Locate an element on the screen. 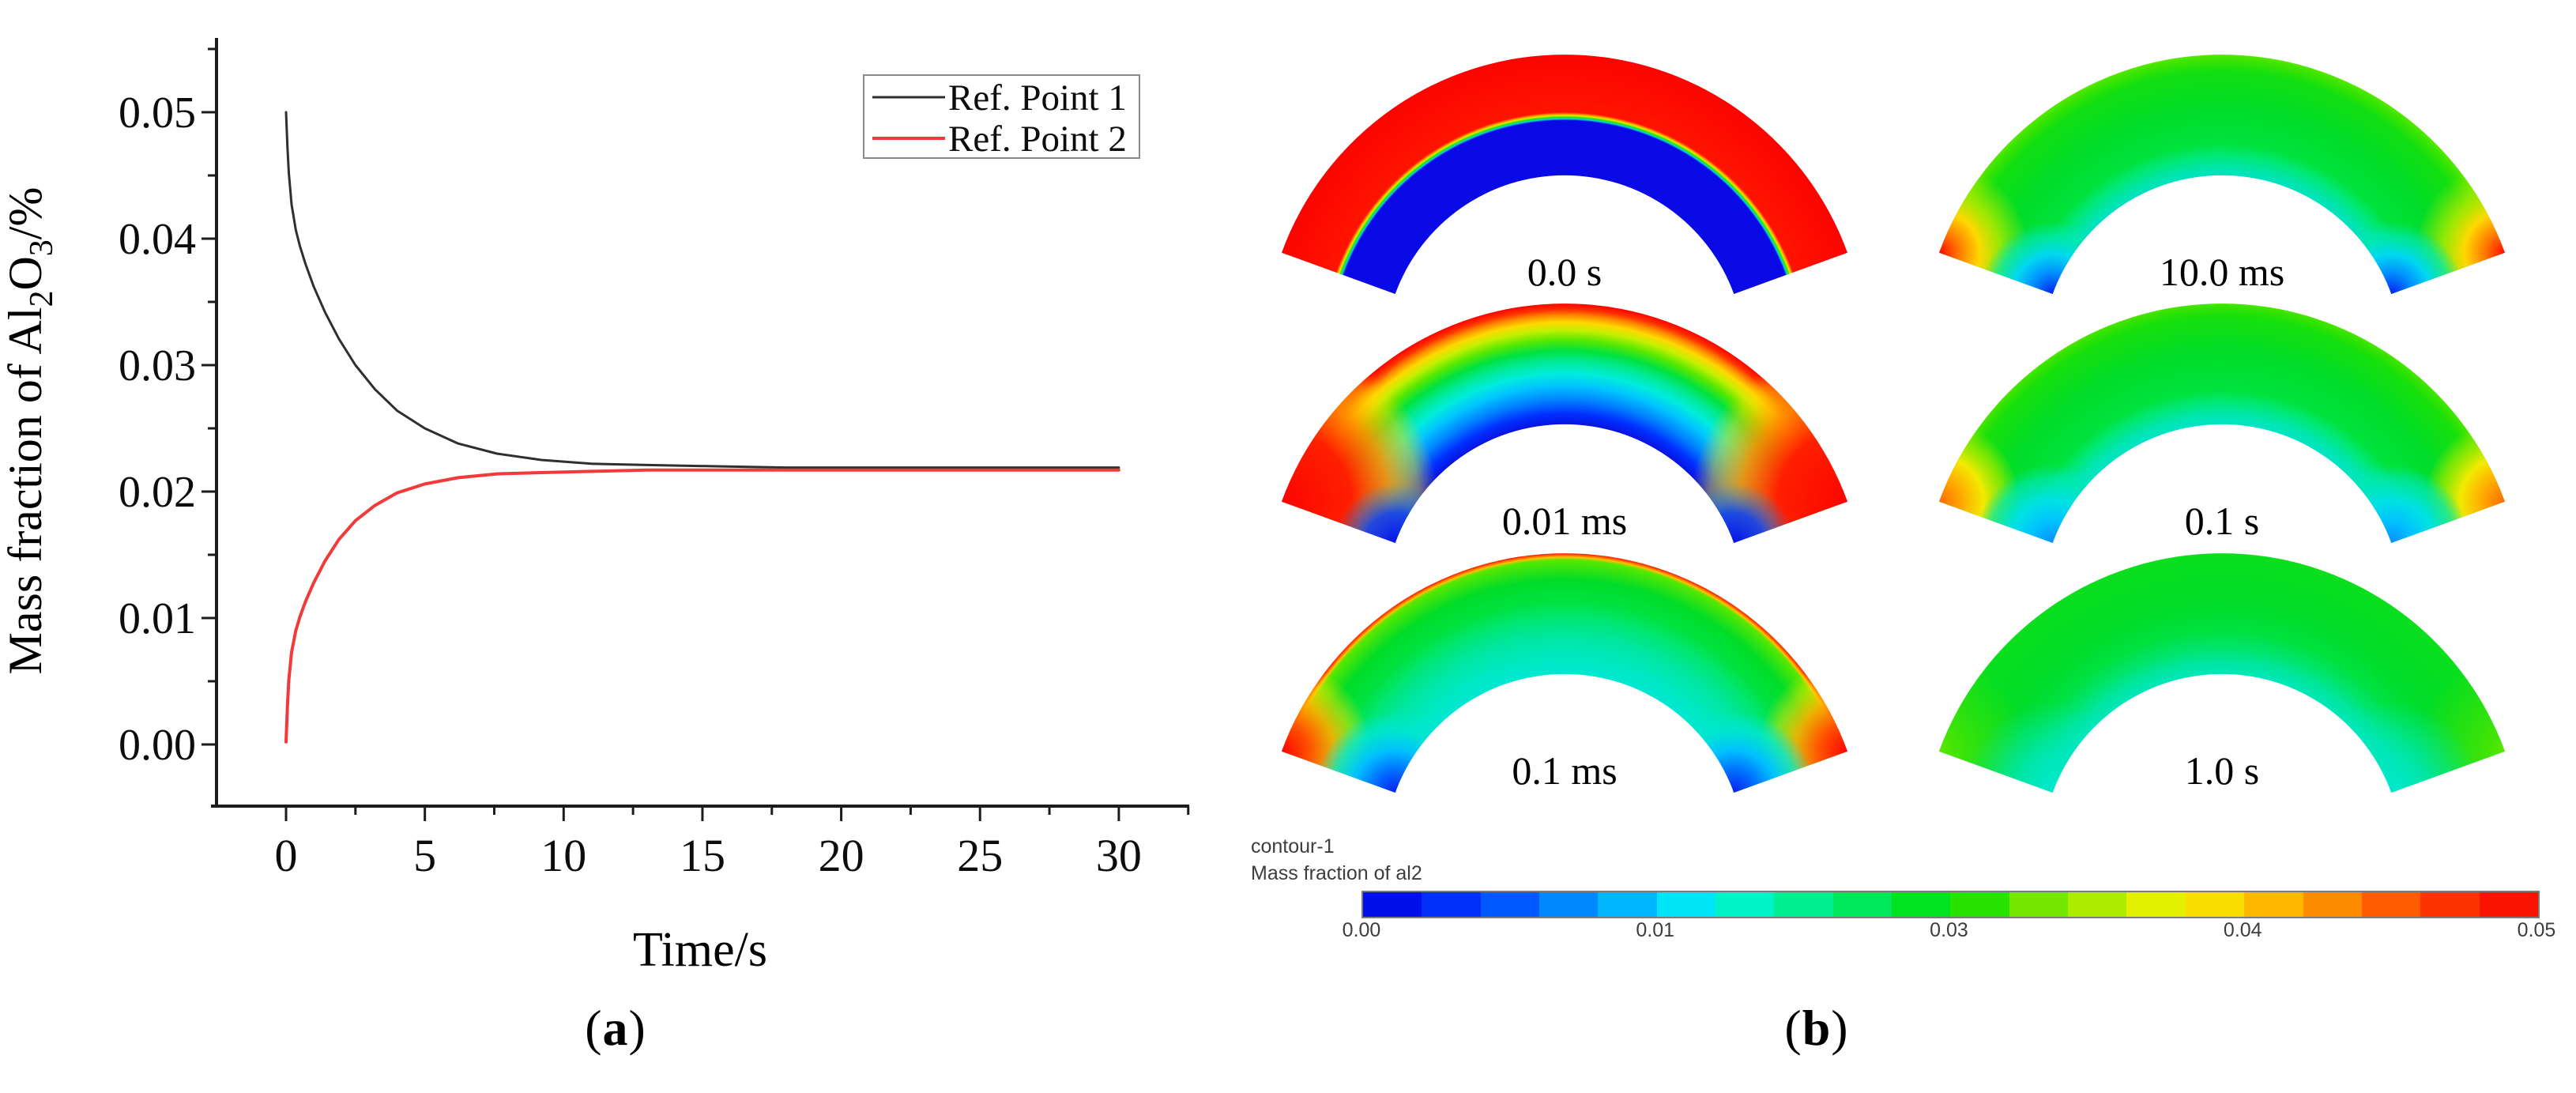  contour-fan-svg: 0.0 s is located at coordinates (1564, 174).